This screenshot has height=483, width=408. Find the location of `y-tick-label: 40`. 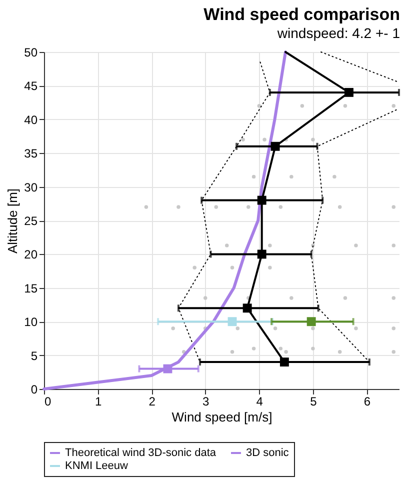

y-tick-label: 40 is located at coordinates (31, 119).